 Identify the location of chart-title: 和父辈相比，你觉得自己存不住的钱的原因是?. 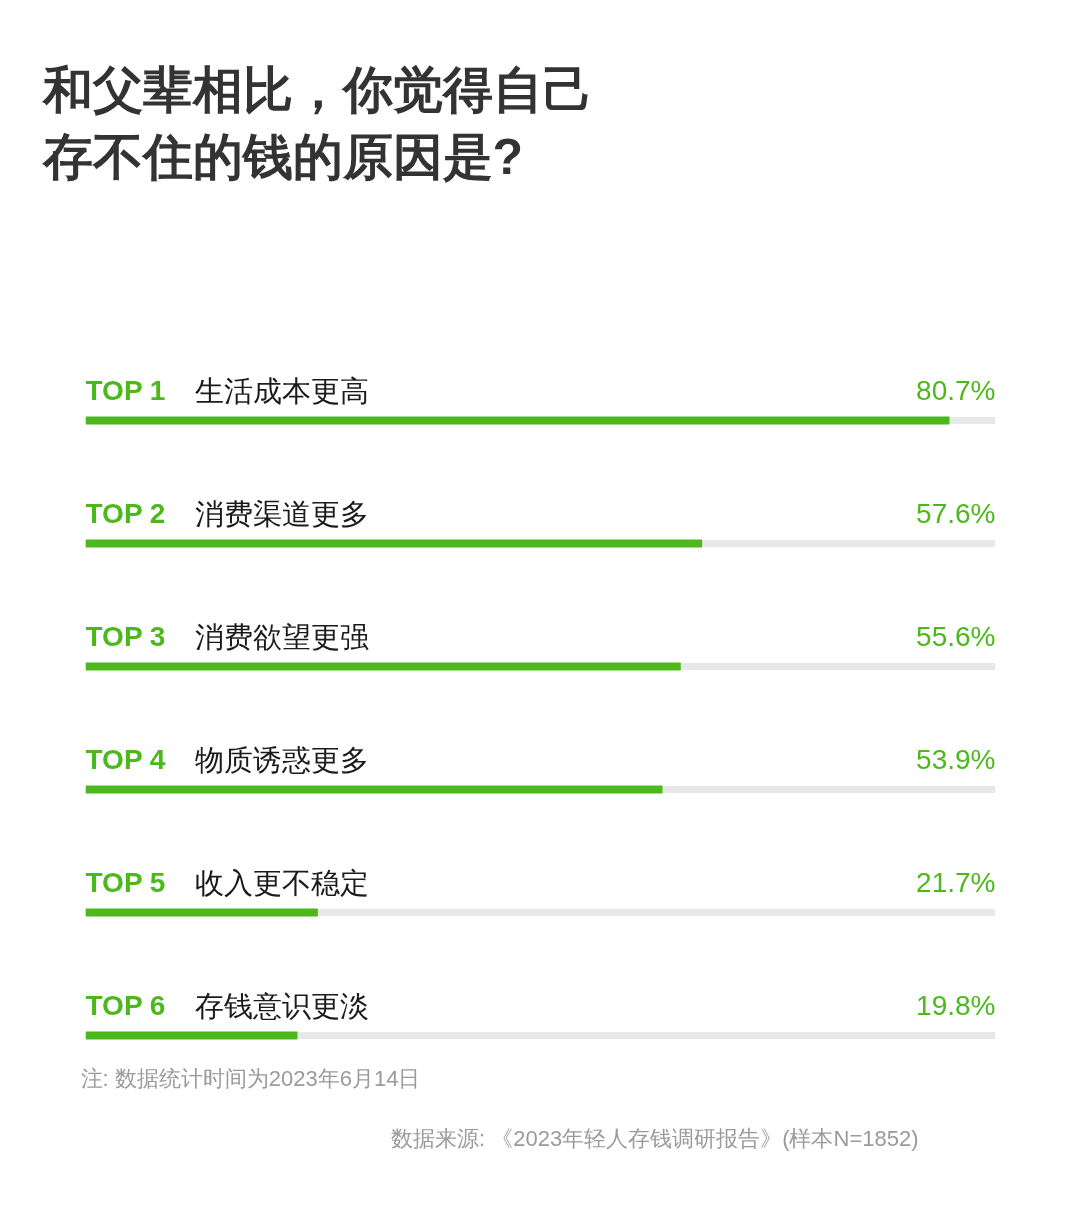
(316, 124).